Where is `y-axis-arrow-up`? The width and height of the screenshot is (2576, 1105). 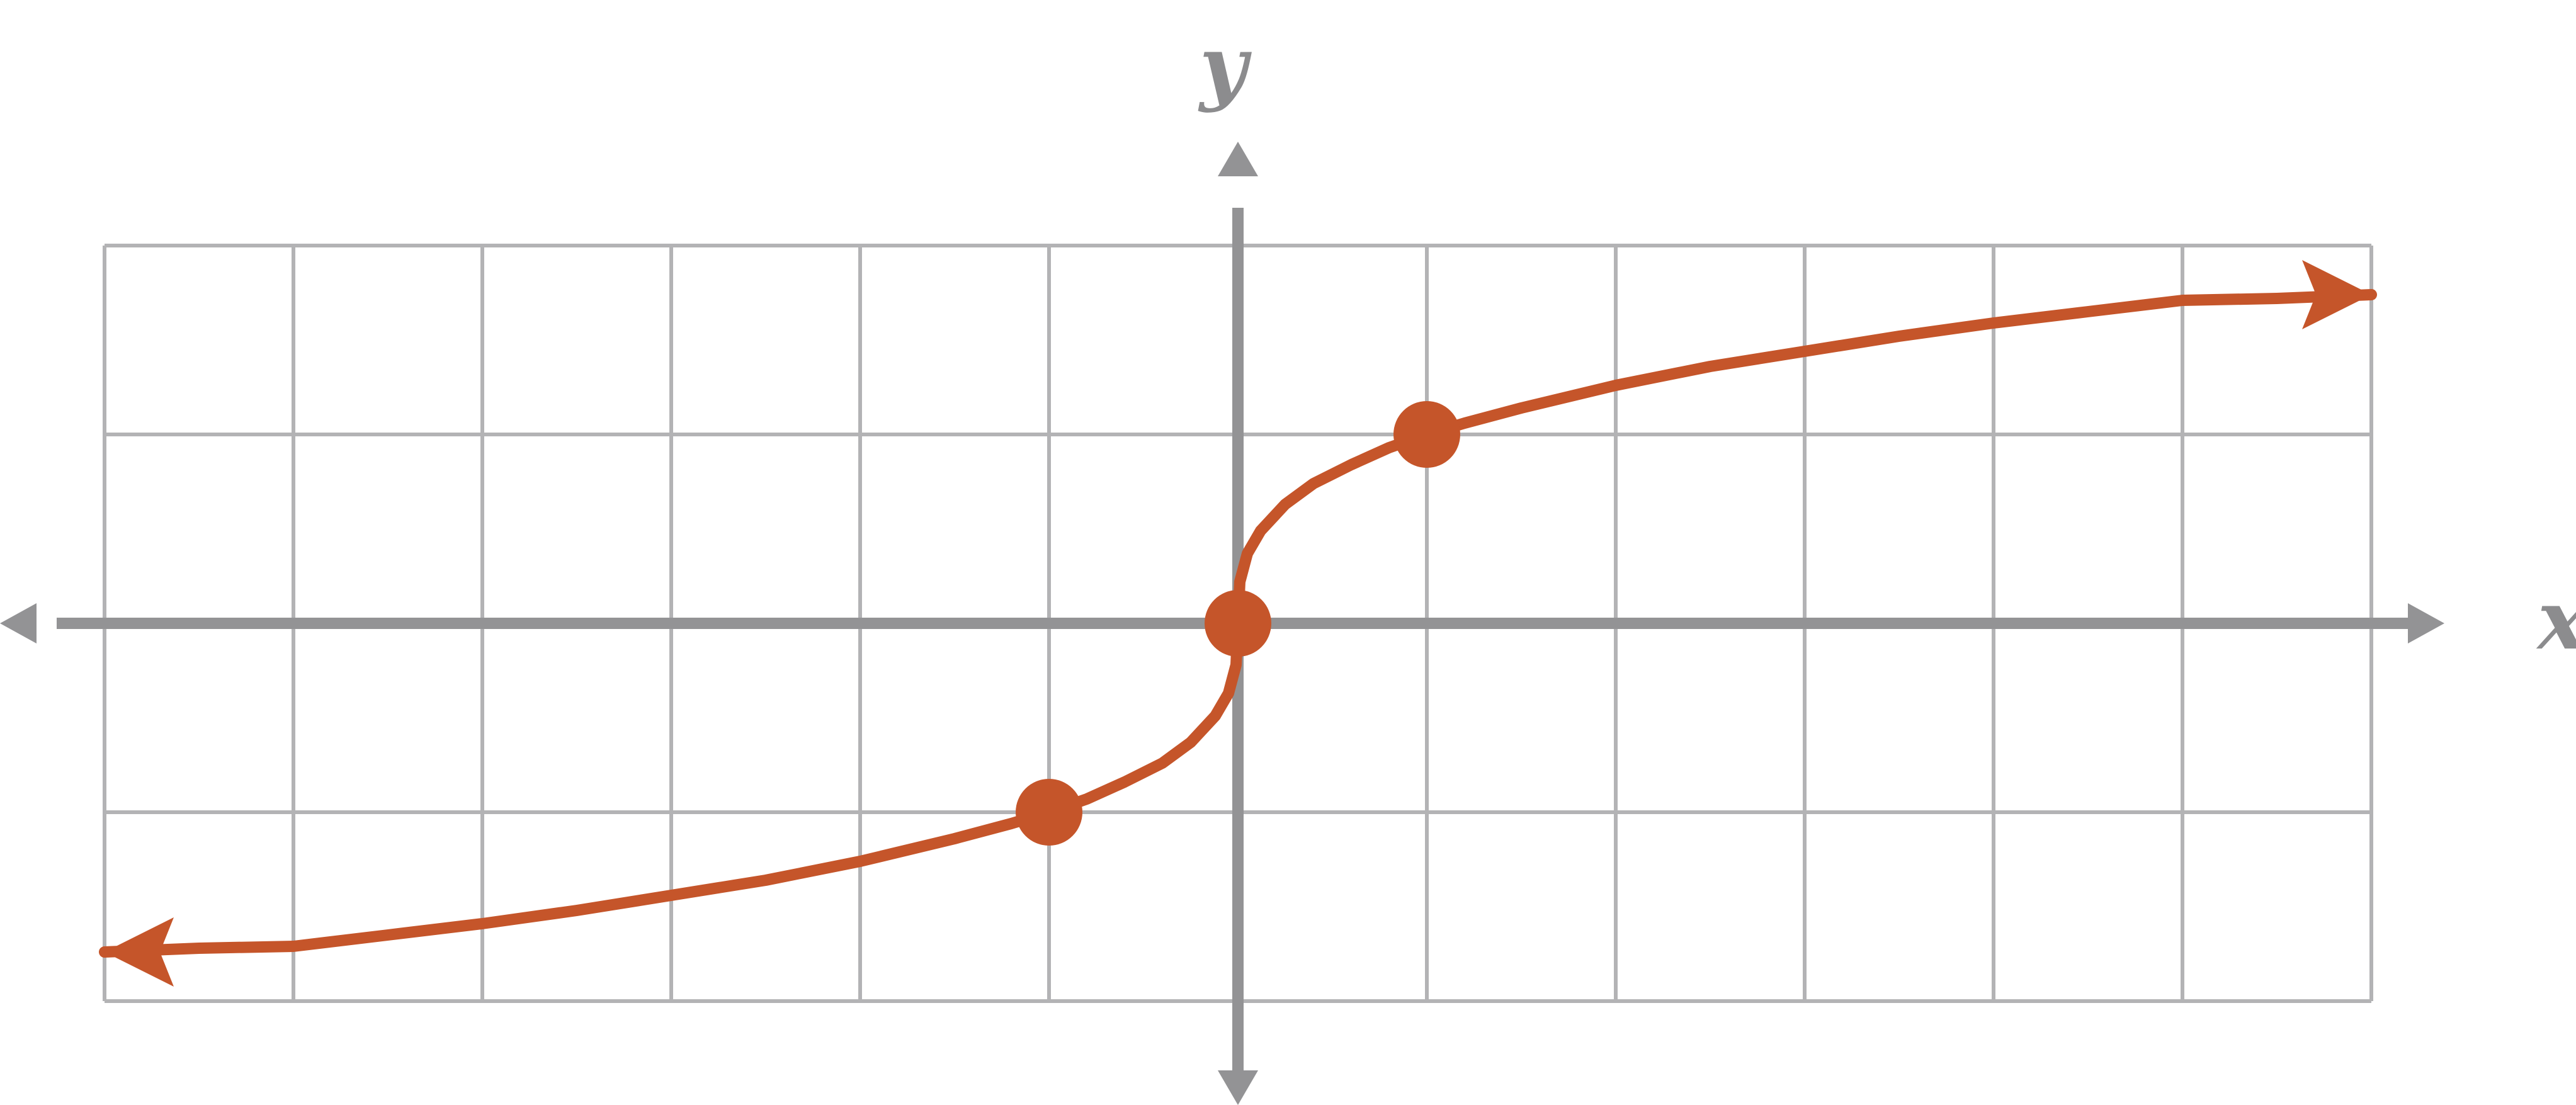
y-axis-arrow-up is located at coordinates (1238, 159).